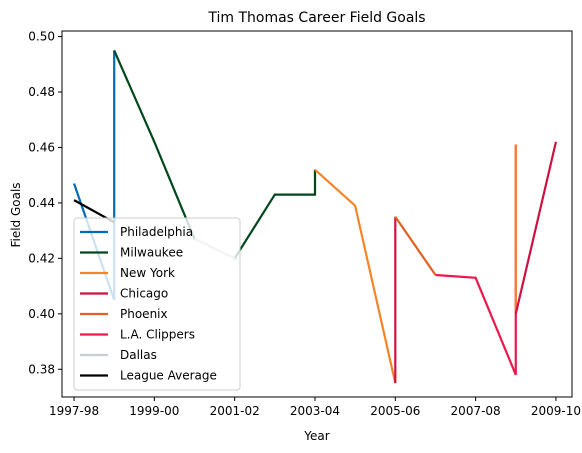 This screenshot has width=582, height=453. I want to click on legend-box, so click(157, 304).